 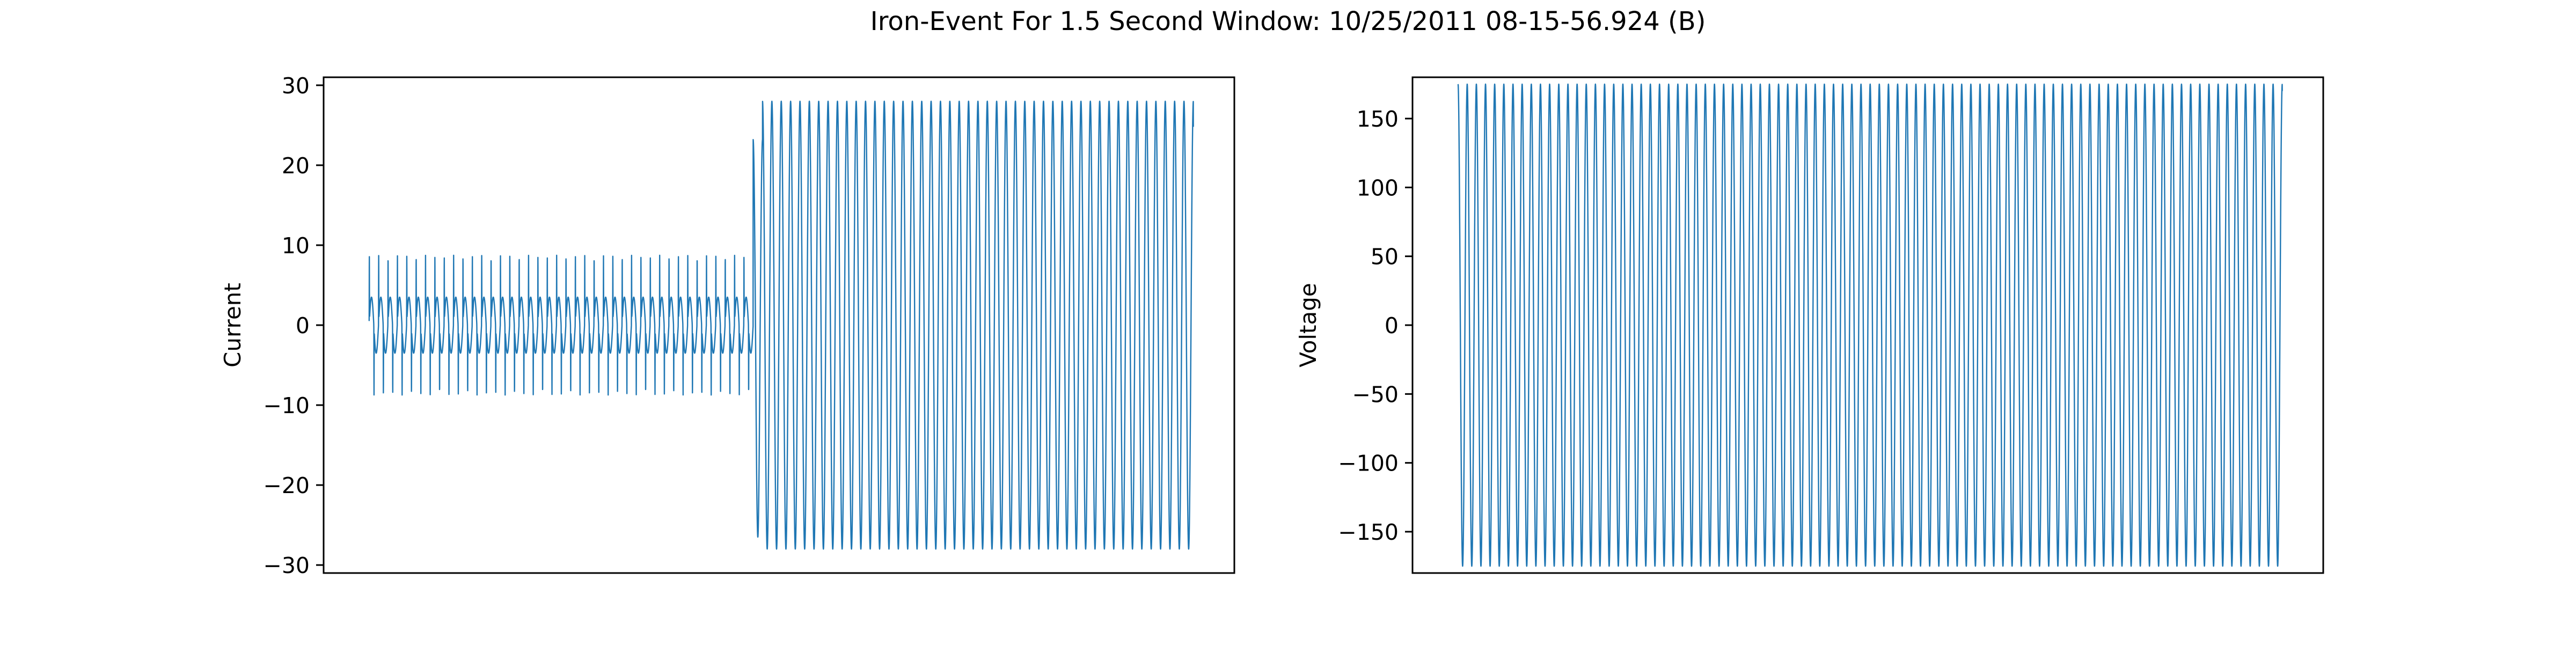 What do you see at coordinates (1375, 394) in the screenshot?
I see `voltage-ytick-label: −50` at bounding box center [1375, 394].